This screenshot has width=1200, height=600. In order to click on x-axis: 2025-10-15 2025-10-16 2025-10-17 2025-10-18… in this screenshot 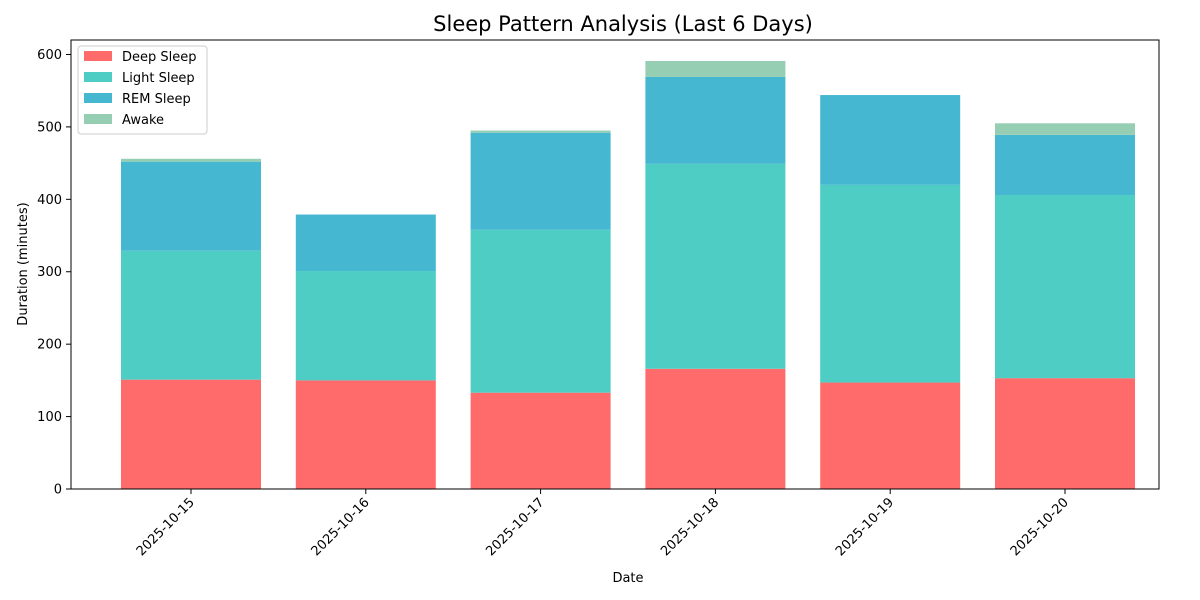, I will do `click(603, 524)`.